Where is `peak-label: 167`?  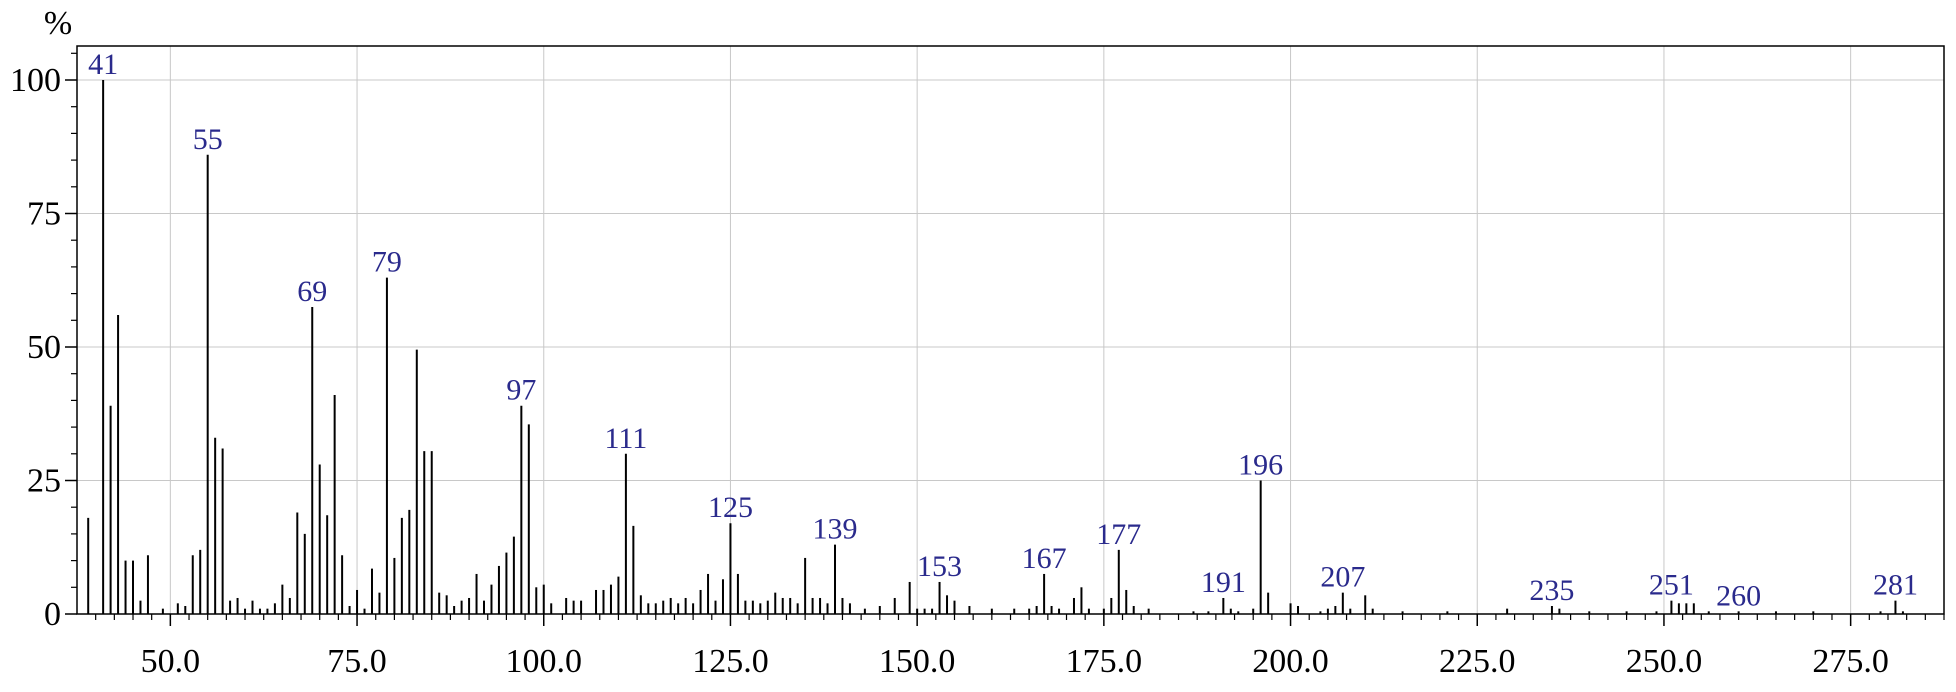 peak-label: 167 is located at coordinates (1044, 558).